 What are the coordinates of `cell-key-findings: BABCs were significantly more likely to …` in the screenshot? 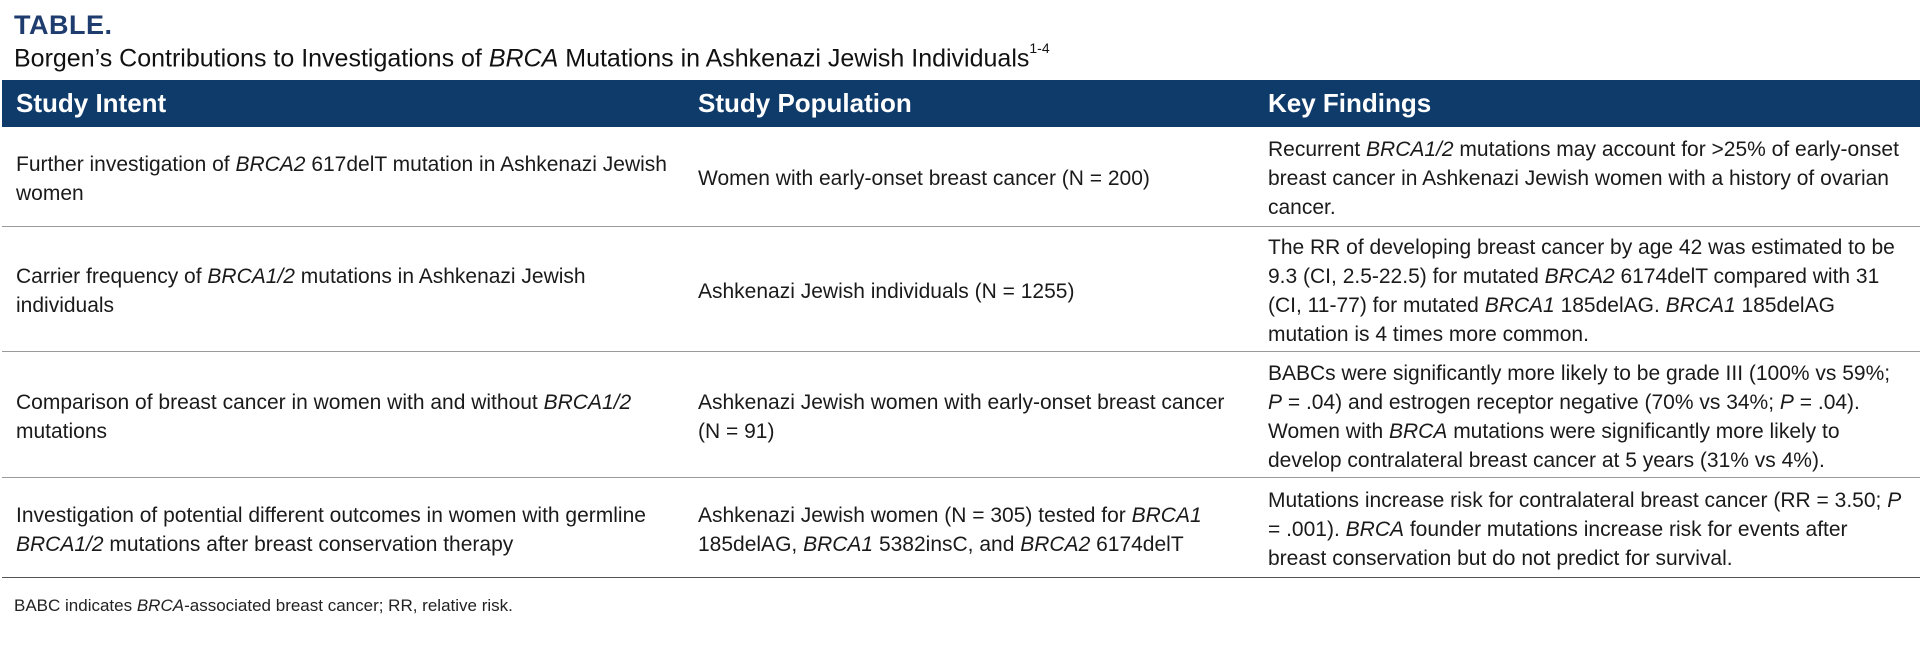 It's located at (1587, 414).